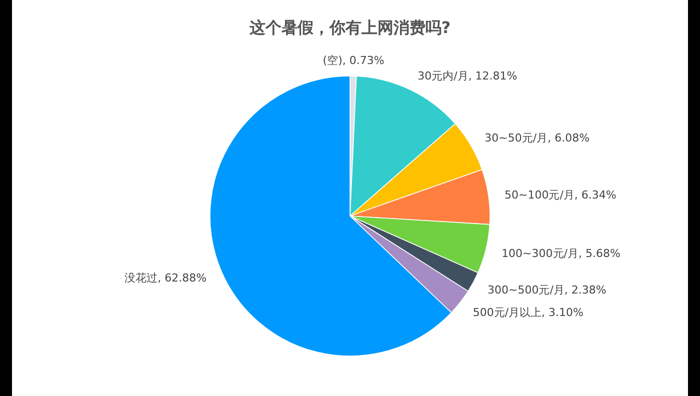 The width and height of the screenshot is (700, 396). What do you see at coordinates (560, 195) in the screenshot?
I see `slice-label: 50~100元/月, 6.34%` at bounding box center [560, 195].